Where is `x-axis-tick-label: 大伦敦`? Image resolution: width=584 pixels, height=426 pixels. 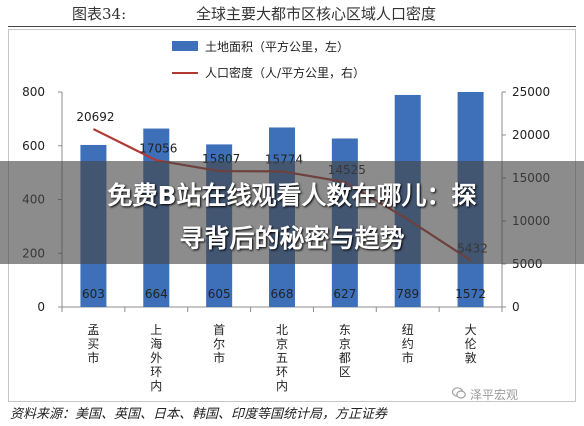 x-axis-tick-label: 大伦敦 is located at coordinates (471, 344).